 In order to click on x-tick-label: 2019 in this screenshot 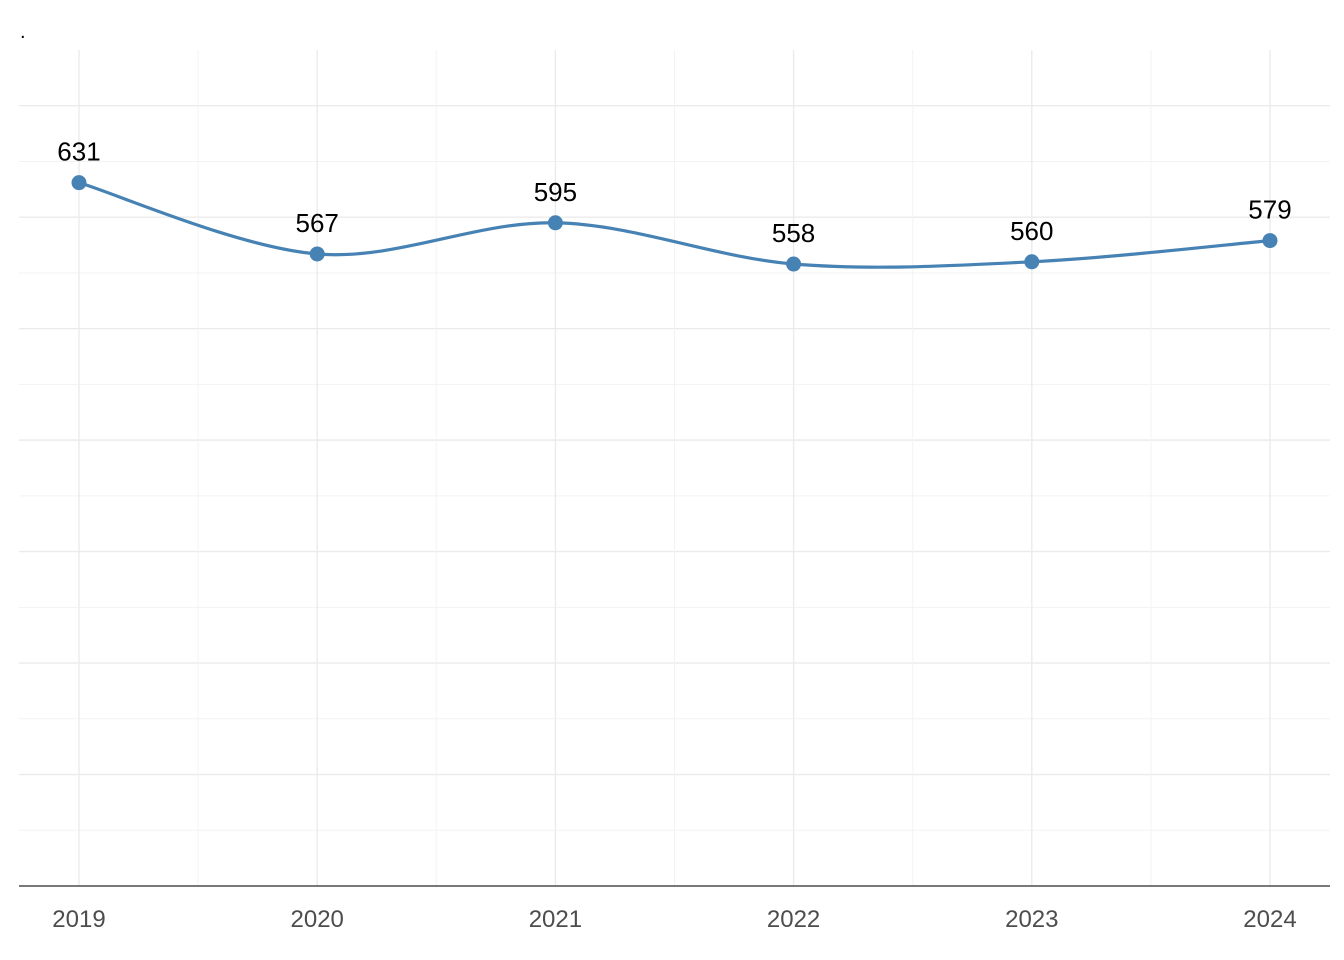, I will do `click(78, 919)`.